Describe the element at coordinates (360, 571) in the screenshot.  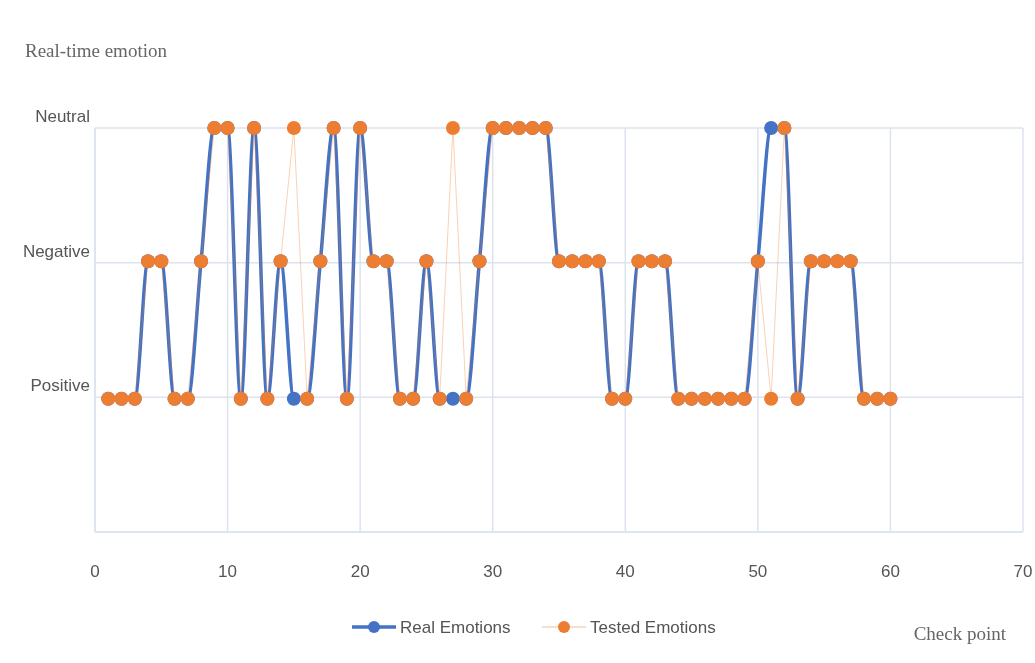
I see `x-tick-label: 20` at that location.